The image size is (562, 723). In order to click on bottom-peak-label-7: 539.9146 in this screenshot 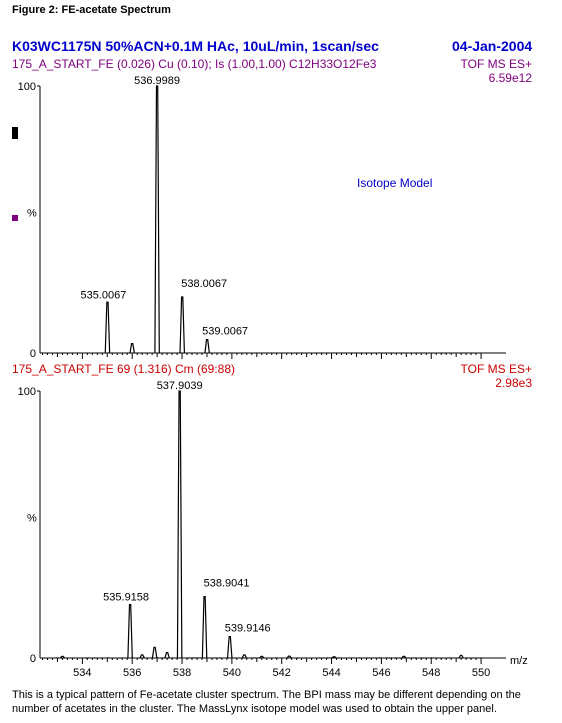, I will do `click(248, 629)`.